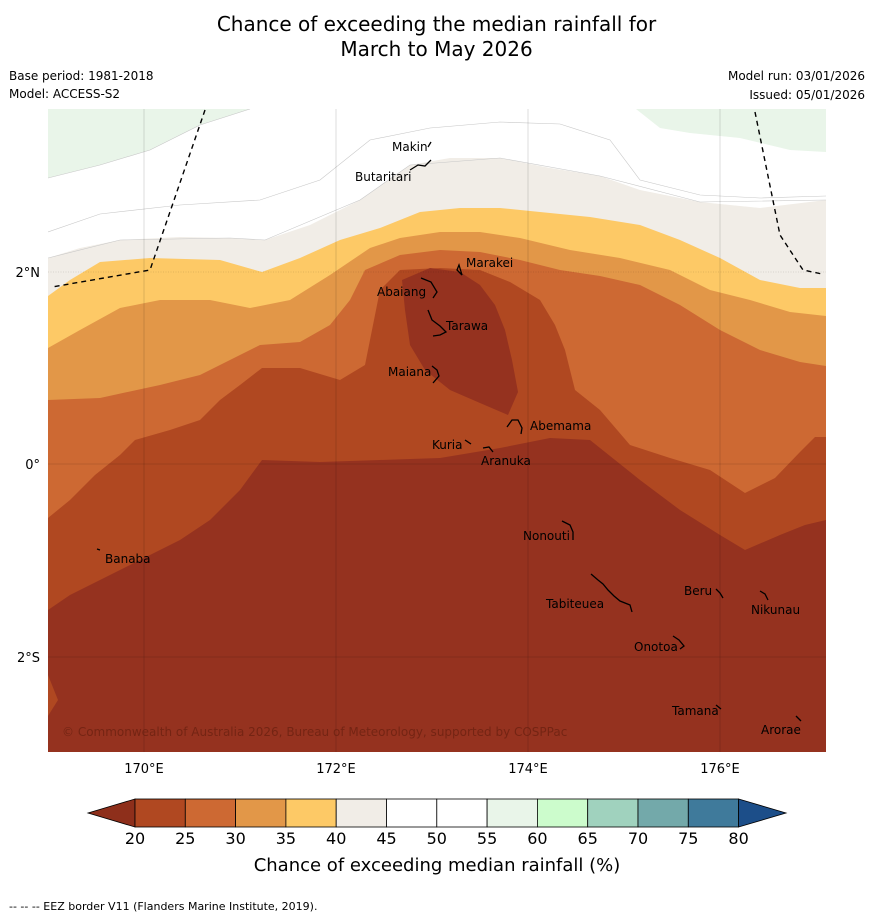  Describe the element at coordinates (81, 76) in the screenshot. I see `base-period: Base period: 1981-2018` at that location.